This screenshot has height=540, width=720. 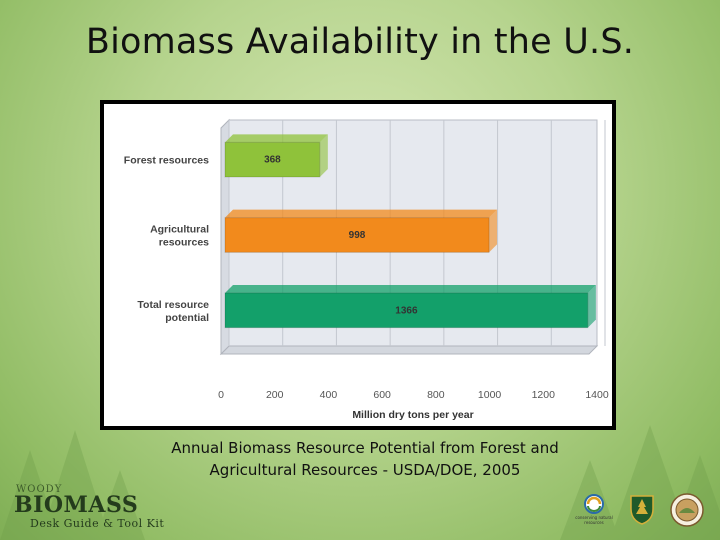 I want to click on caption-line-2: Agricultural Resources - USDA/DOE, 2005, so click(x=365, y=470).